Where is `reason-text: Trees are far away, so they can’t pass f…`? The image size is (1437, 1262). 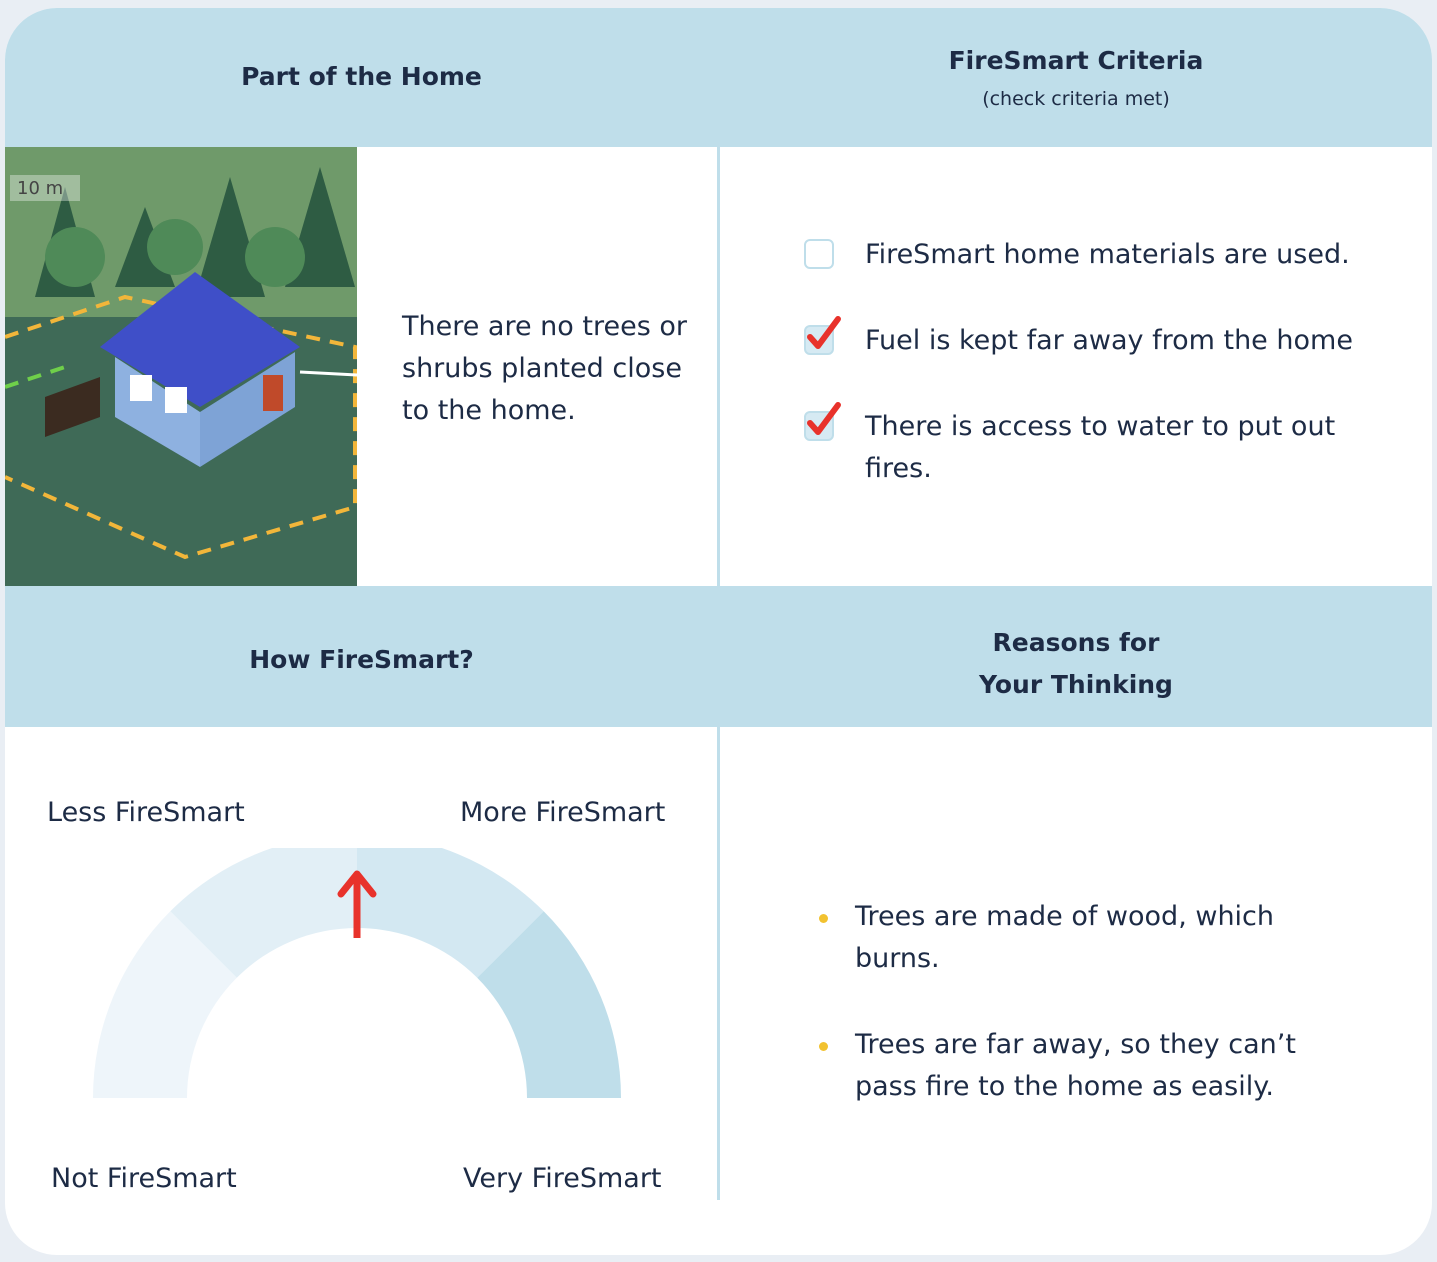
reason-text: Trees are far away, so they can’t pass f… is located at coordinates (1075, 1065).